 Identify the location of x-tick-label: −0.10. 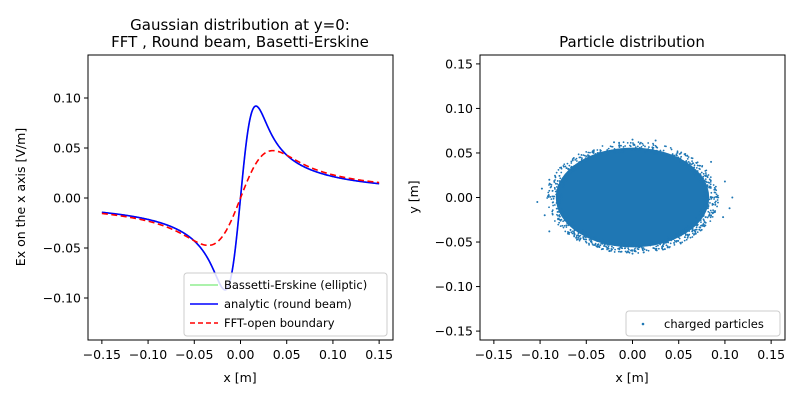
(148, 354).